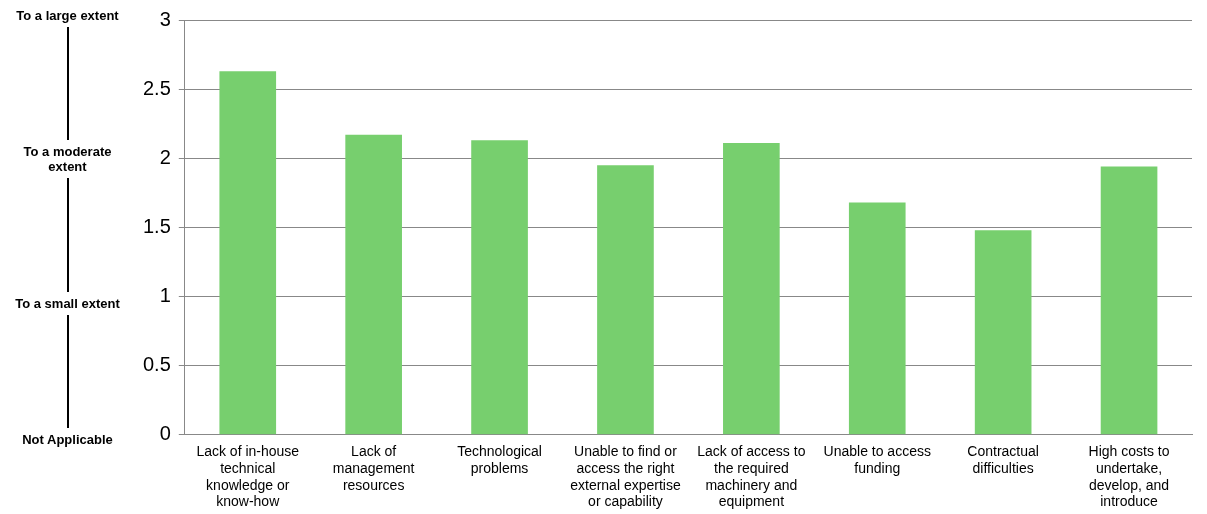  What do you see at coordinates (248, 476) in the screenshot?
I see `x-tick-label: Lack of in-house technical knowledge or know-how` at bounding box center [248, 476].